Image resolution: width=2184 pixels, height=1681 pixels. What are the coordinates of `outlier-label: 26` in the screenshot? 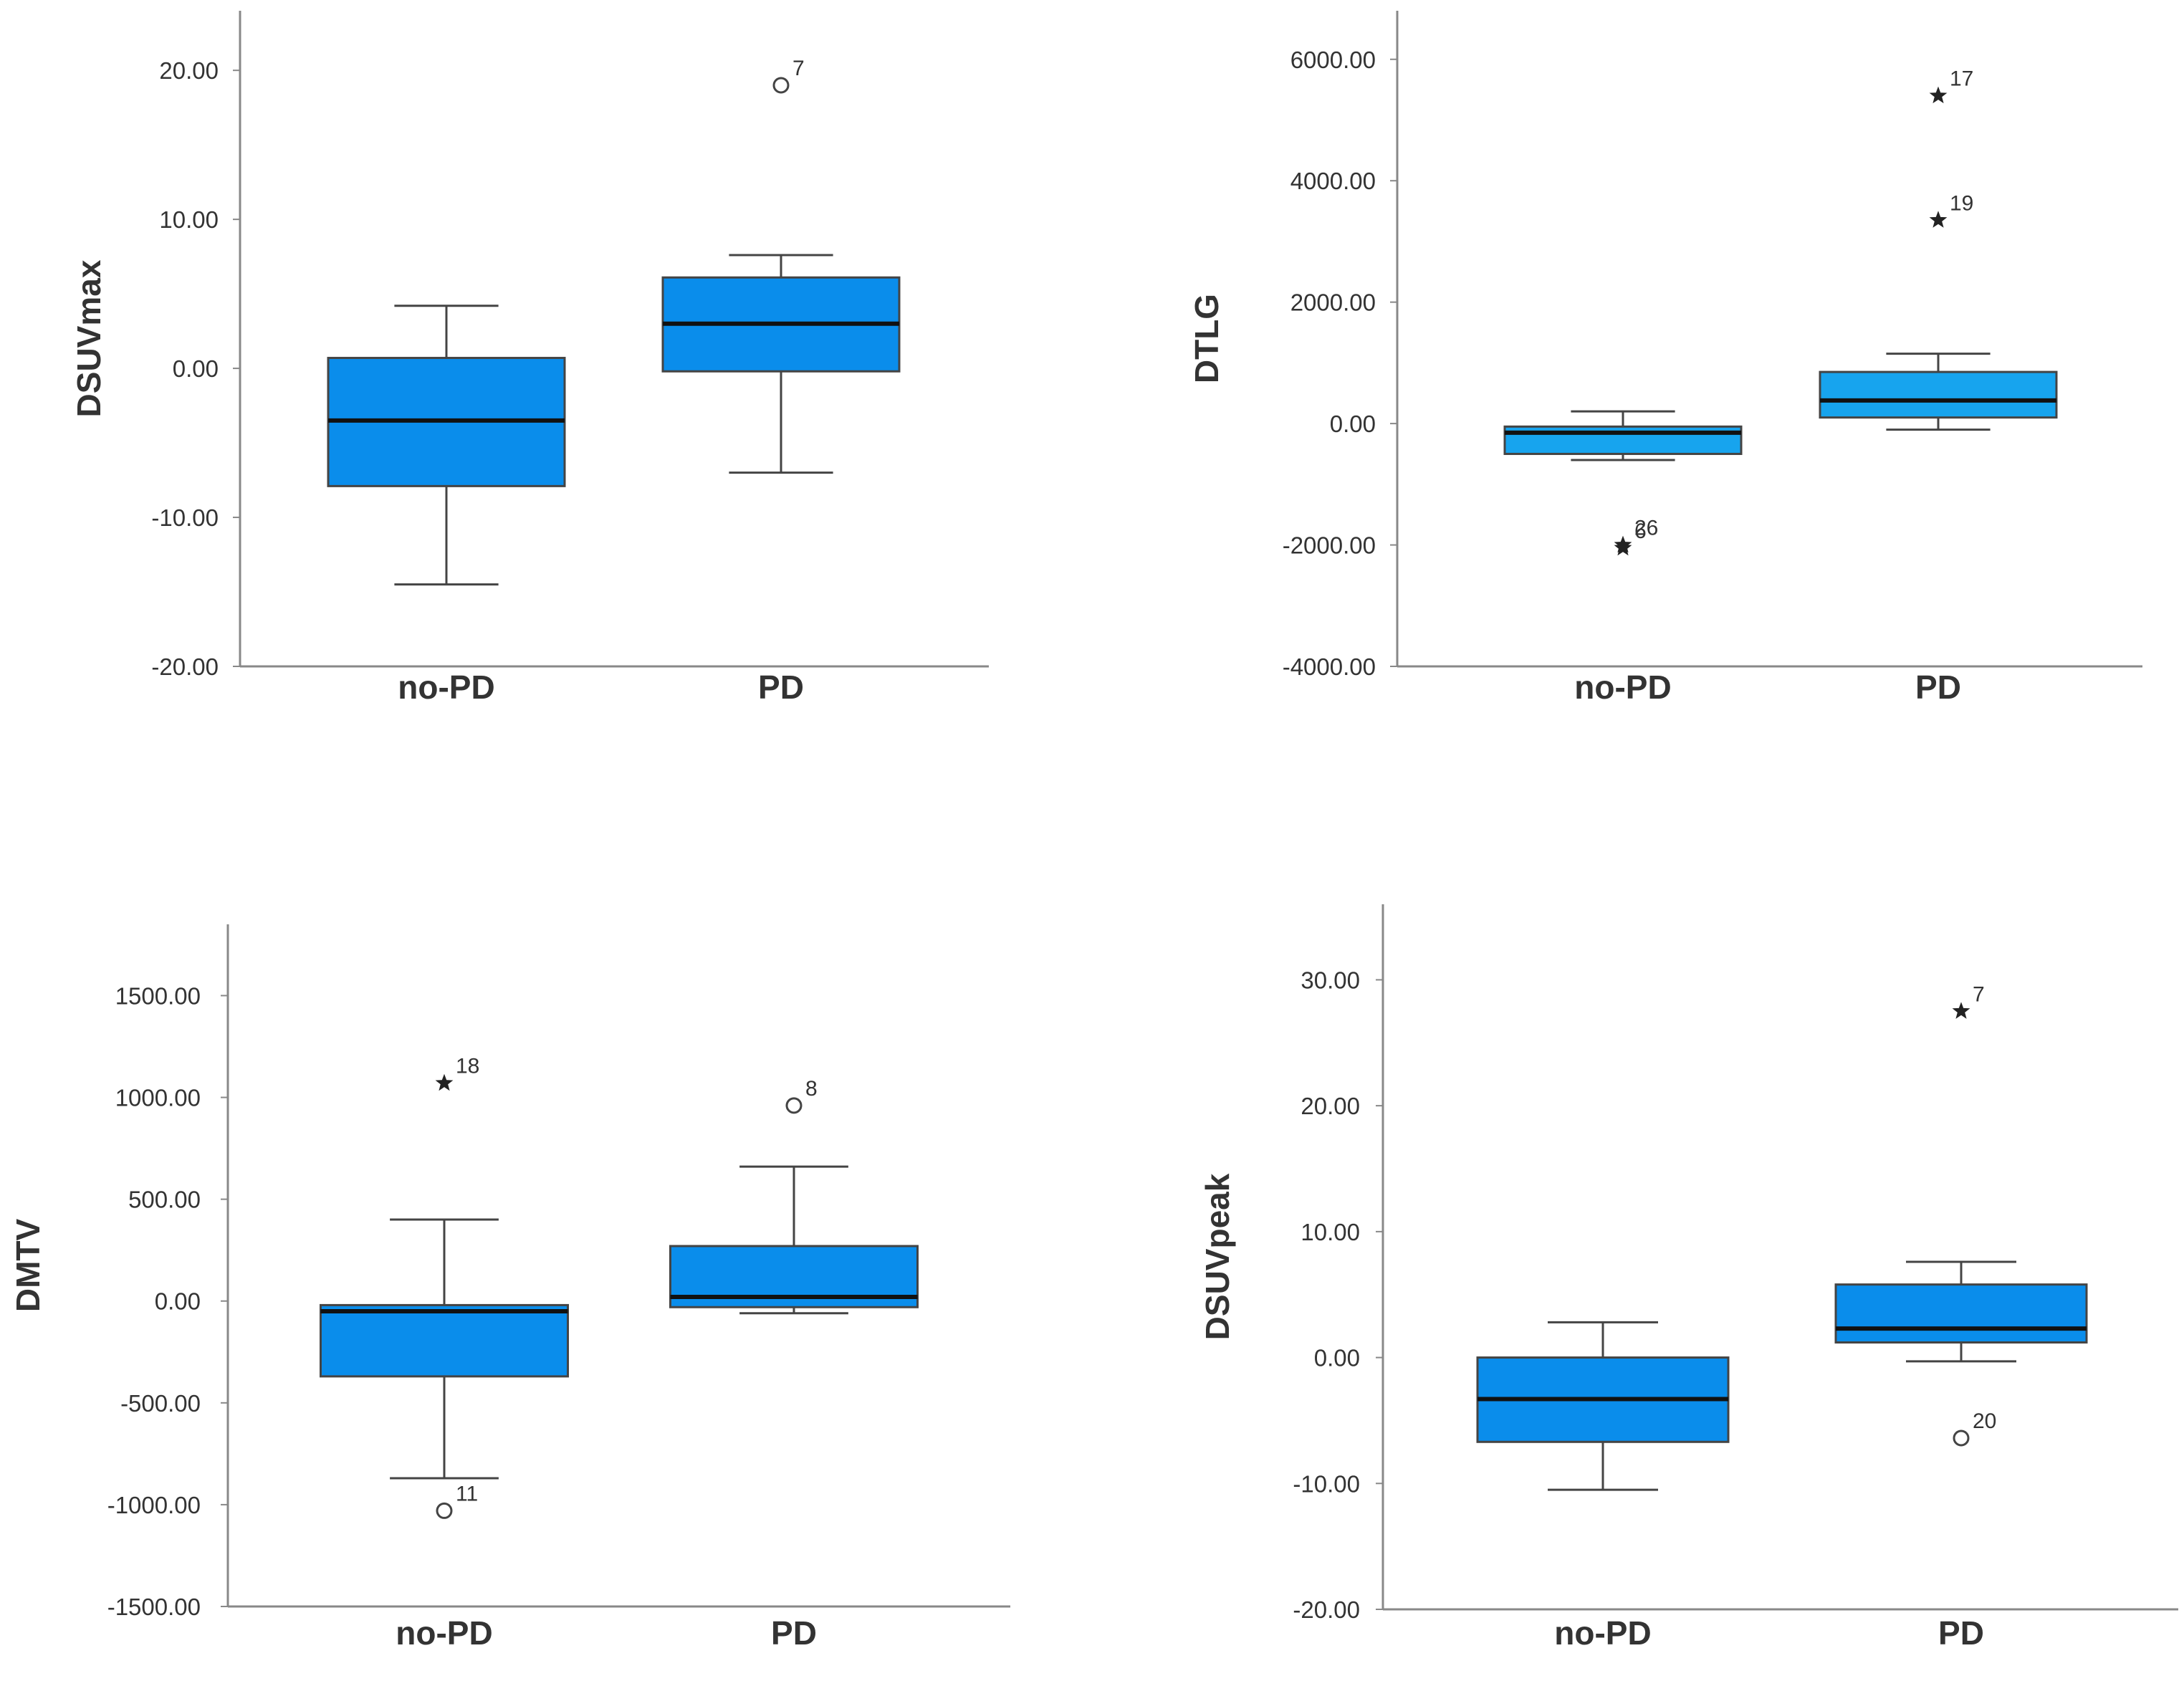 It's located at (1646, 528).